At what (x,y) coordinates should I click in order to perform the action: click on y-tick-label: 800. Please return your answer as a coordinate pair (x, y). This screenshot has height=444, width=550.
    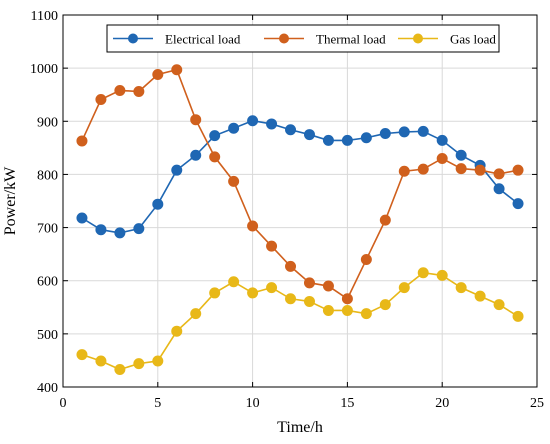
    Looking at the image, I should click on (47, 175).